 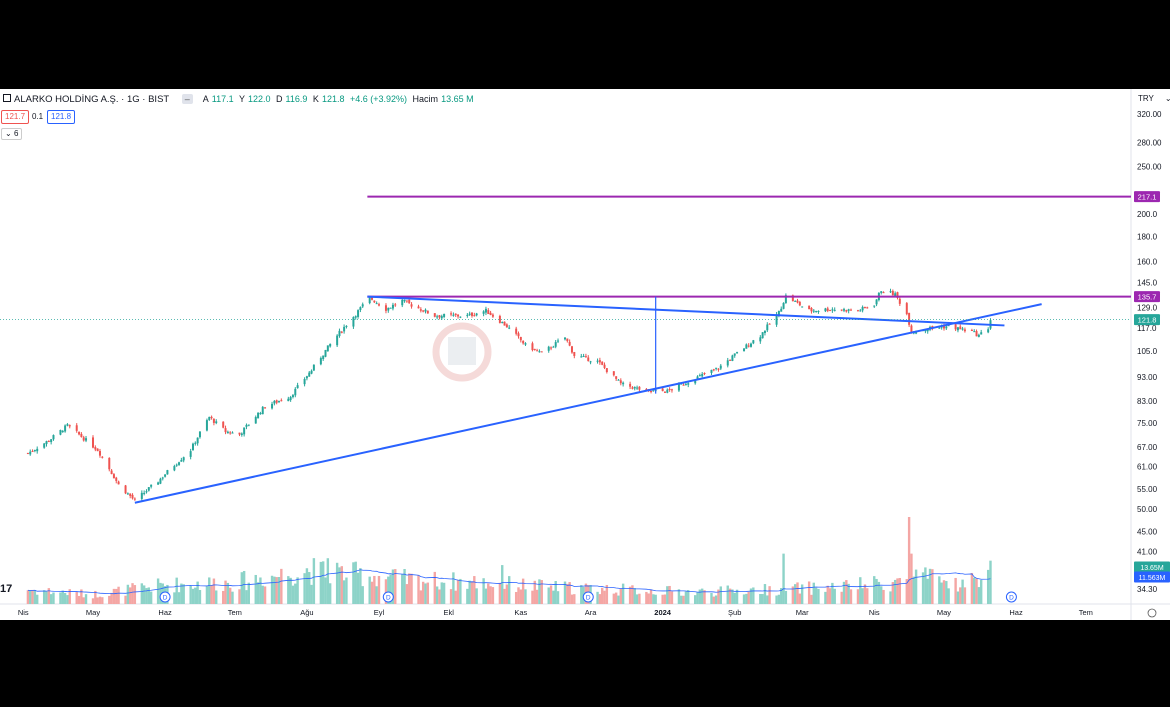 What do you see at coordinates (1152, 568) in the screenshot?
I see `volume-label: 13.65M` at bounding box center [1152, 568].